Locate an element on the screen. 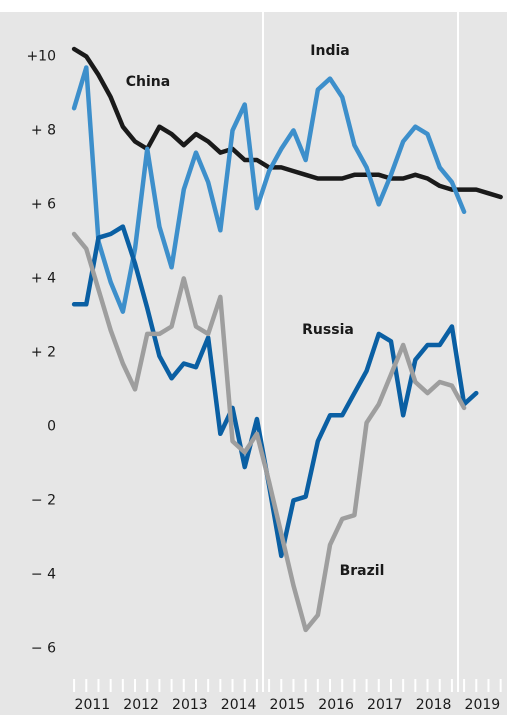  series-label: Russia is located at coordinates (328, 330).